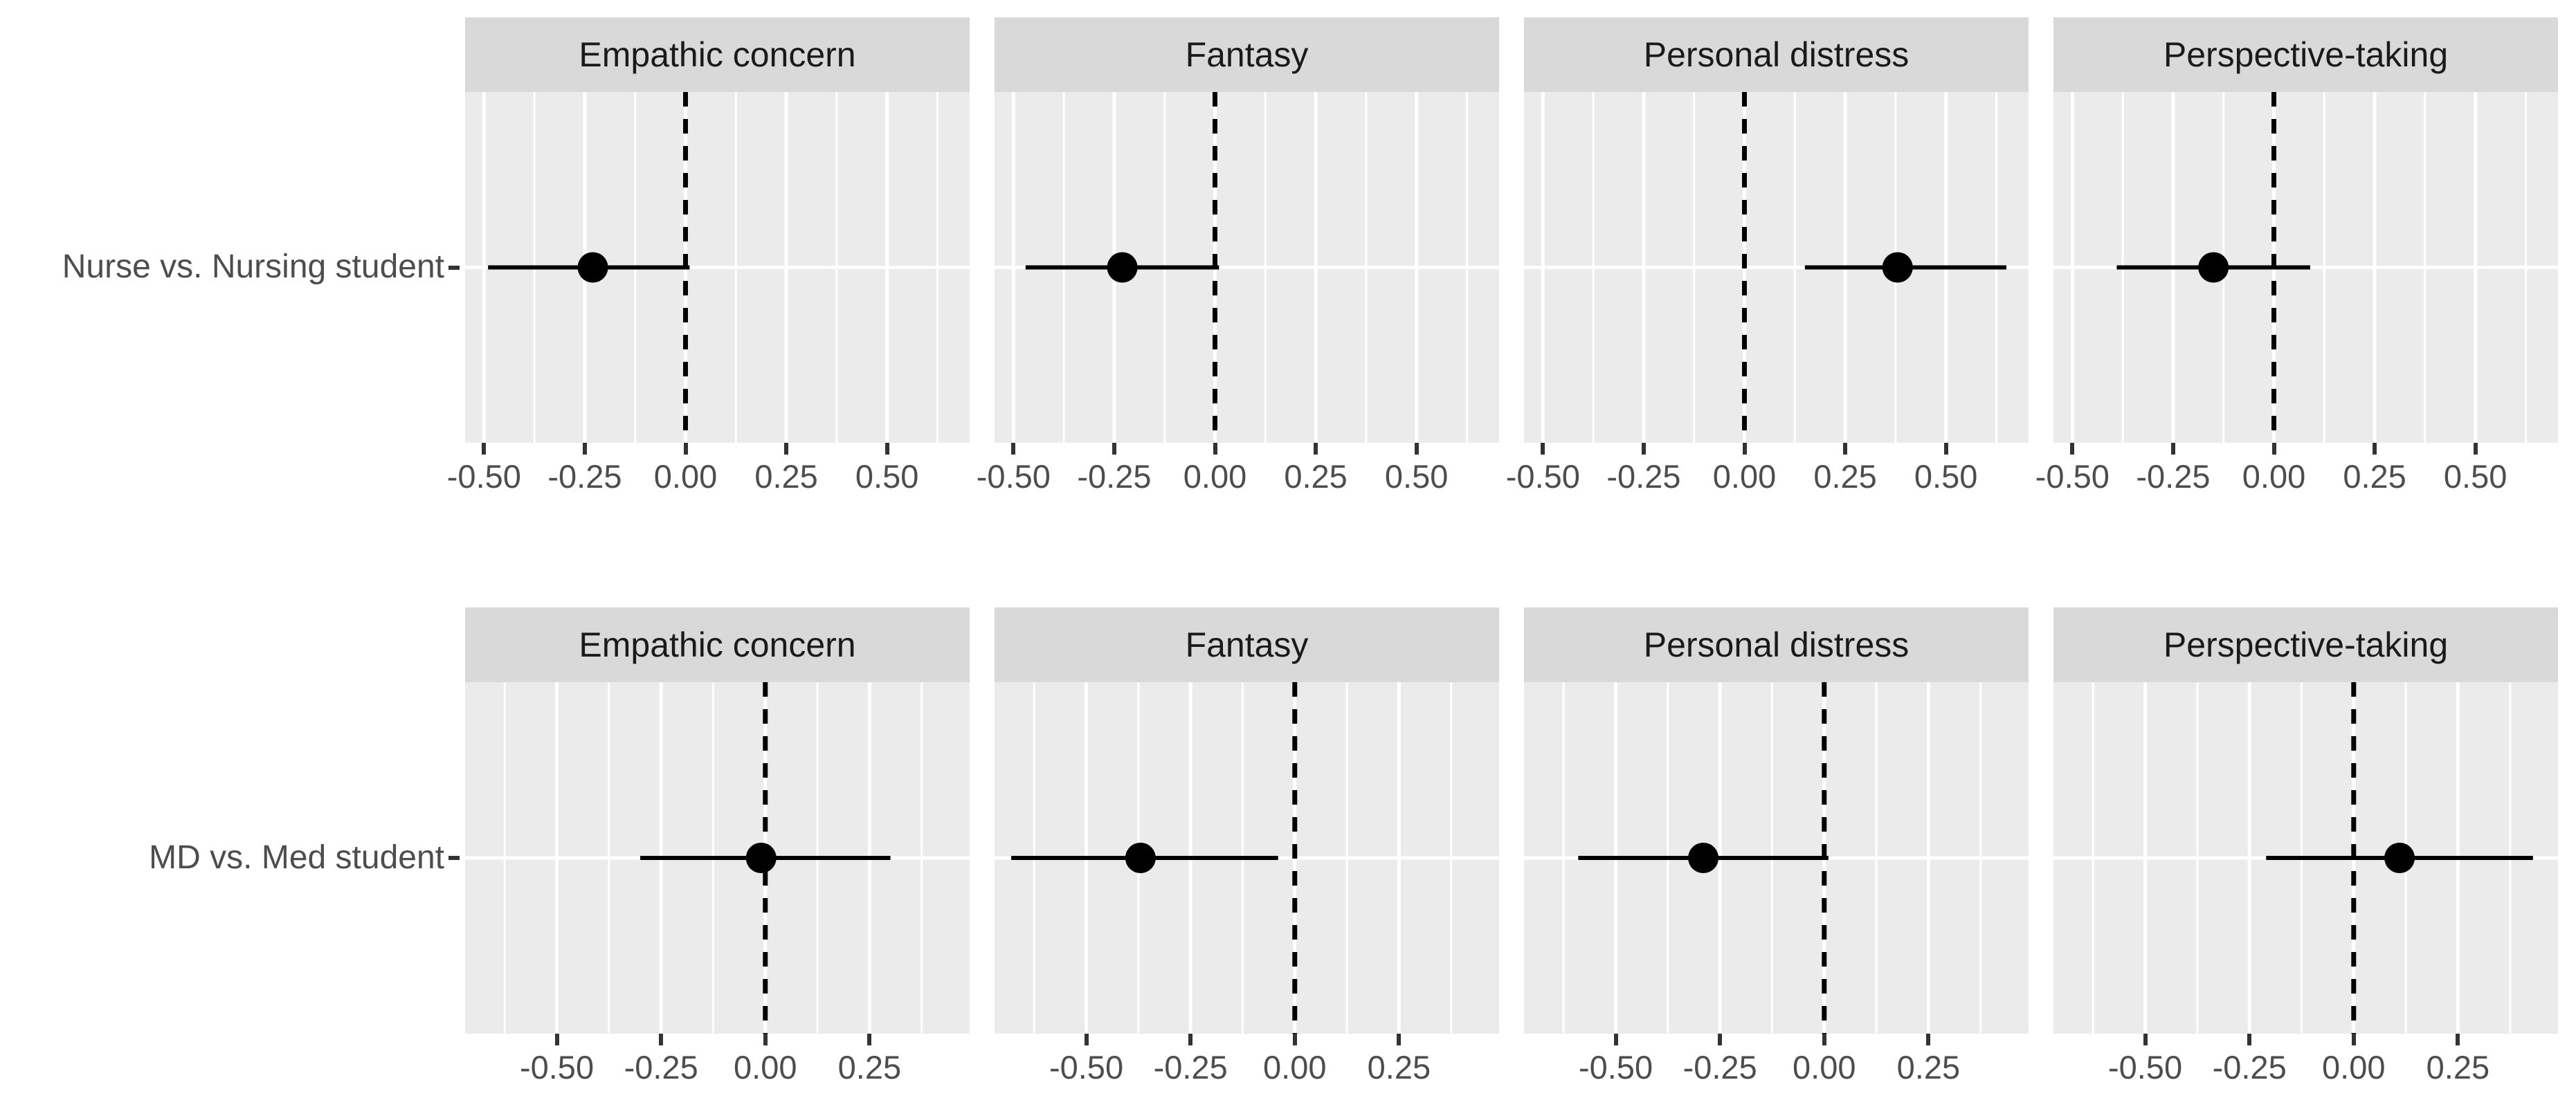 This screenshot has width=2576, height=1098. What do you see at coordinates (296, 857) in the screenshot?
I see `y-axis-label-md-vs-med-student: MD vs. Med student` at bounding box center [296, 857].